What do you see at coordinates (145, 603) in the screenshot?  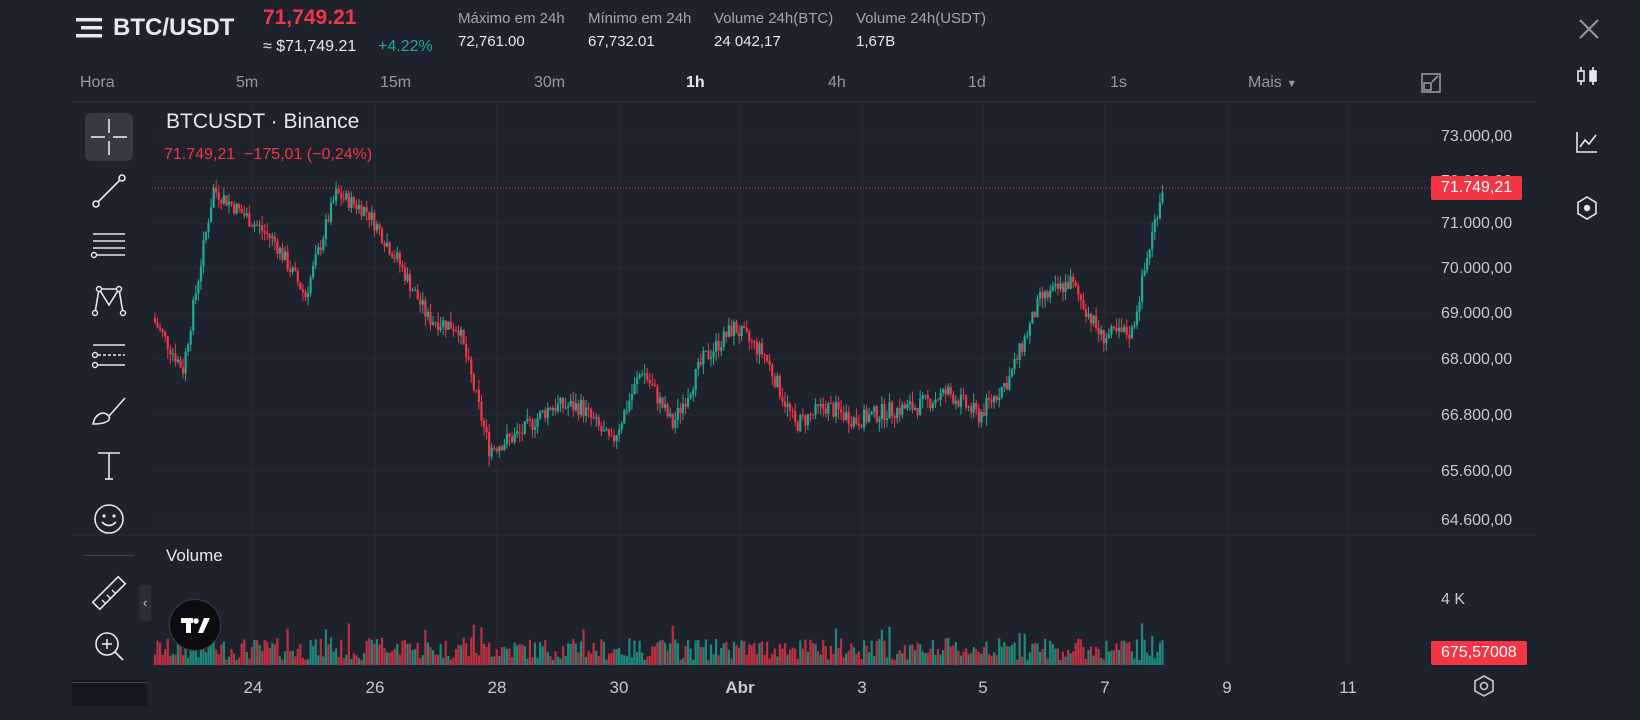 I see `collapse-toolbar-button: ‹` at bounding box center [145, 603].